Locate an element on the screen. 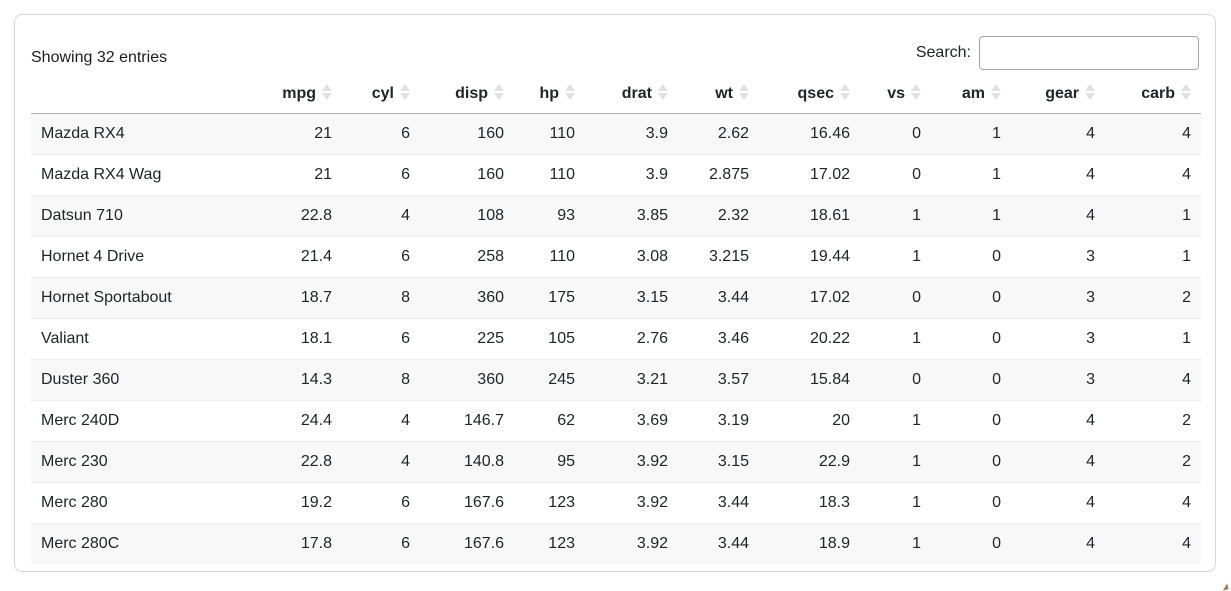 Image resolution: width=1231 pixels, height=591 pixels. cell-wt: 3.215 is located at coordinates (718, 257).